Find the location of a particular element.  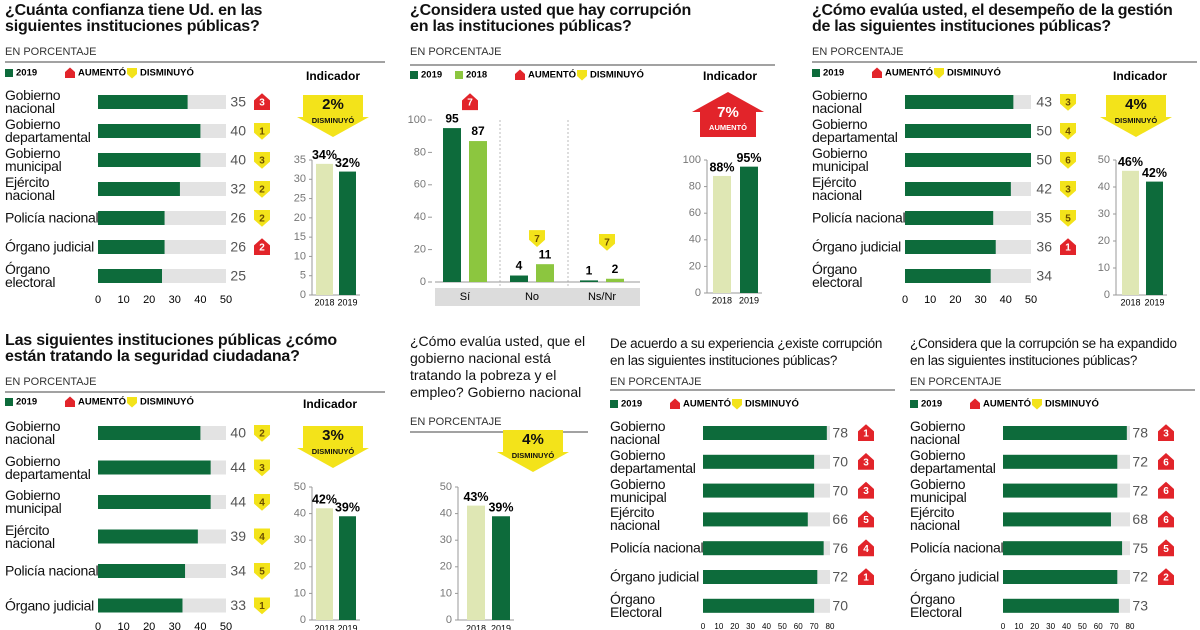

indicator-header: Indicador is located at coordinates (333, 76).